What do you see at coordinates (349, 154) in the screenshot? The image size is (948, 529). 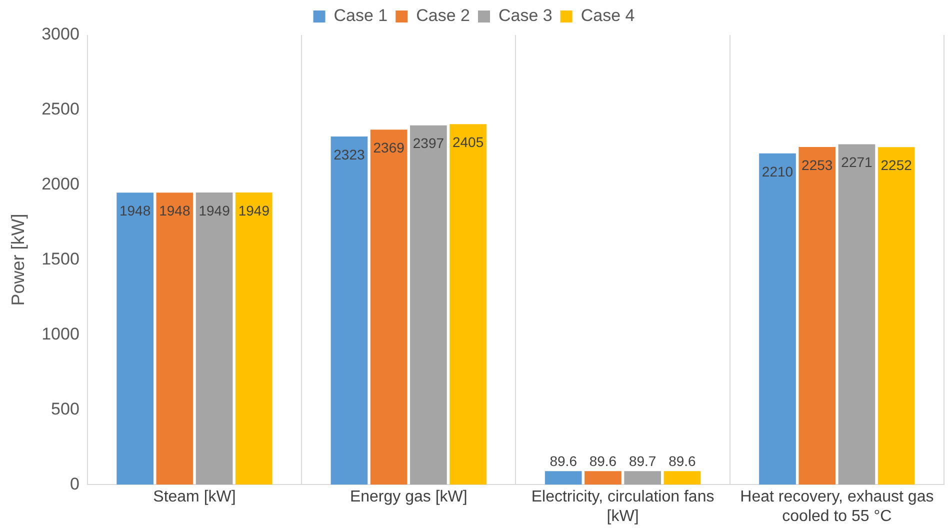 I see `data-label: 2323` at bounding box center [349, 154].